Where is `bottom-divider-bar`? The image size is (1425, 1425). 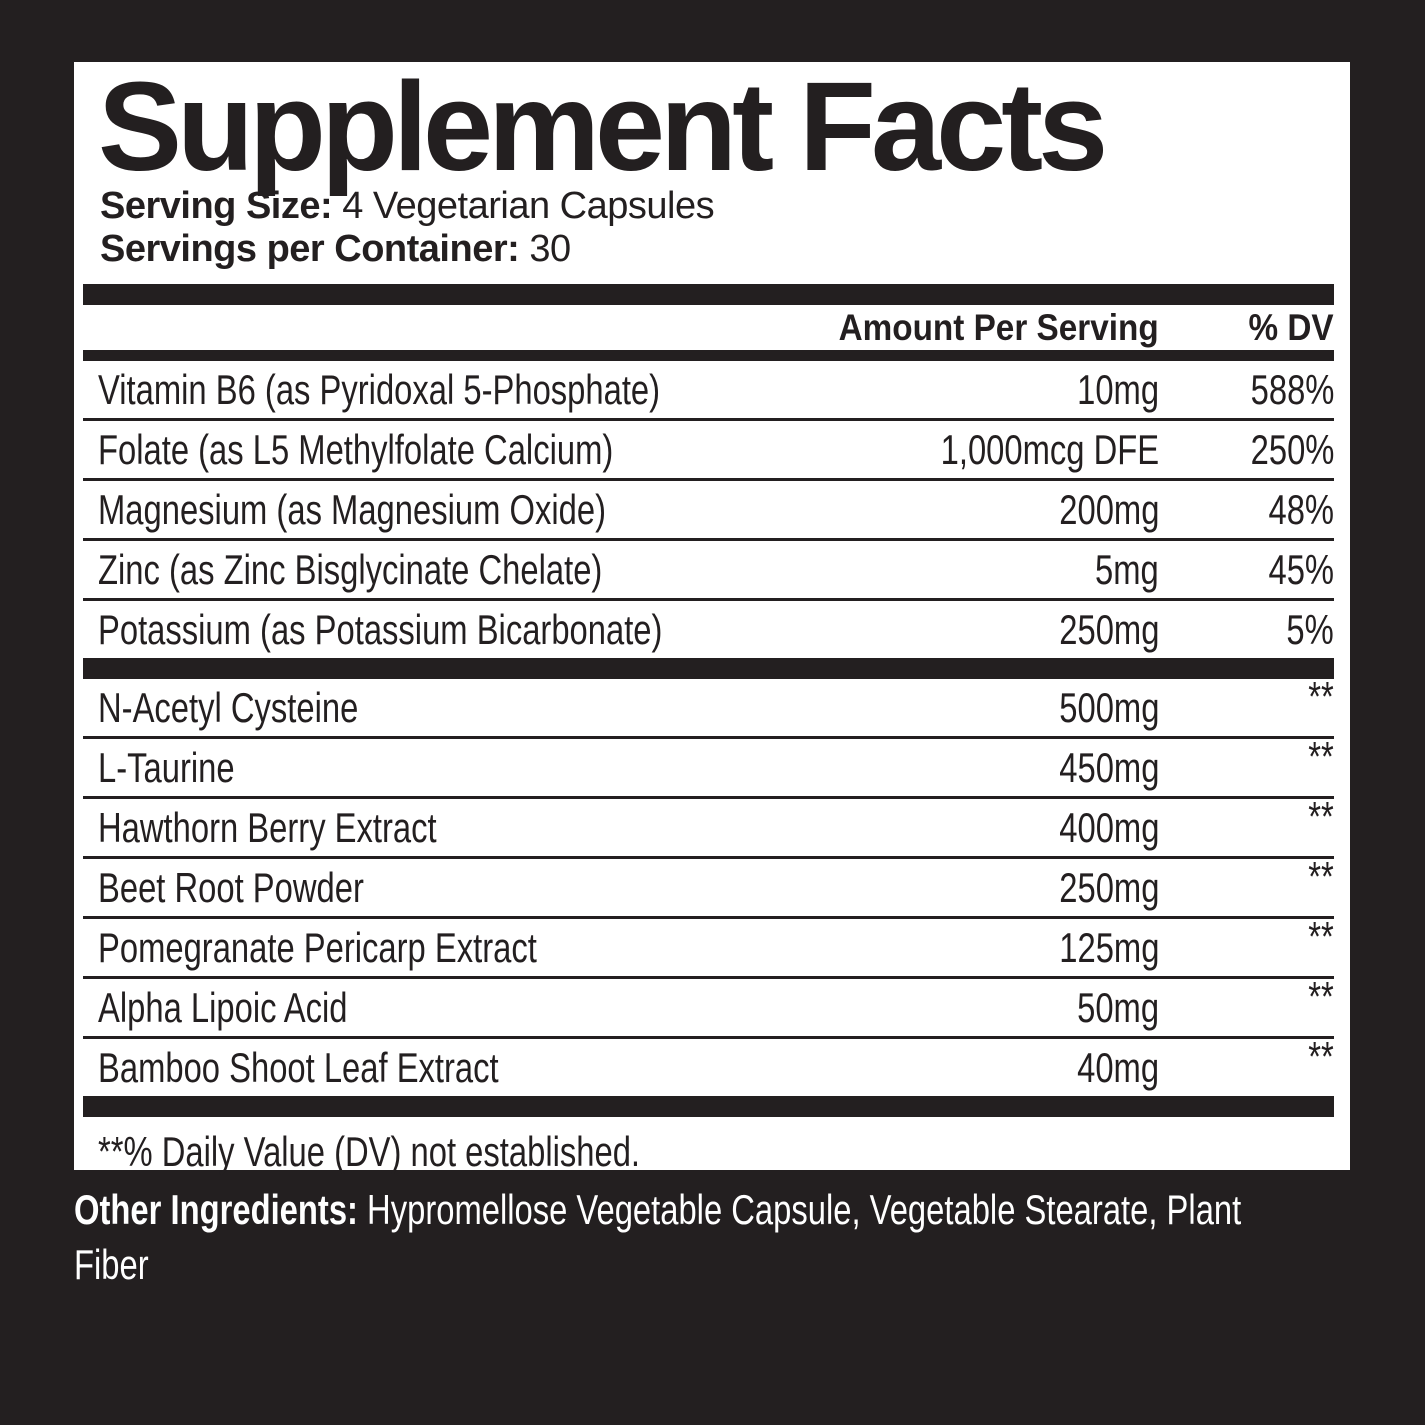 bottom-divider-bar is located at coordinates (708, 1107).